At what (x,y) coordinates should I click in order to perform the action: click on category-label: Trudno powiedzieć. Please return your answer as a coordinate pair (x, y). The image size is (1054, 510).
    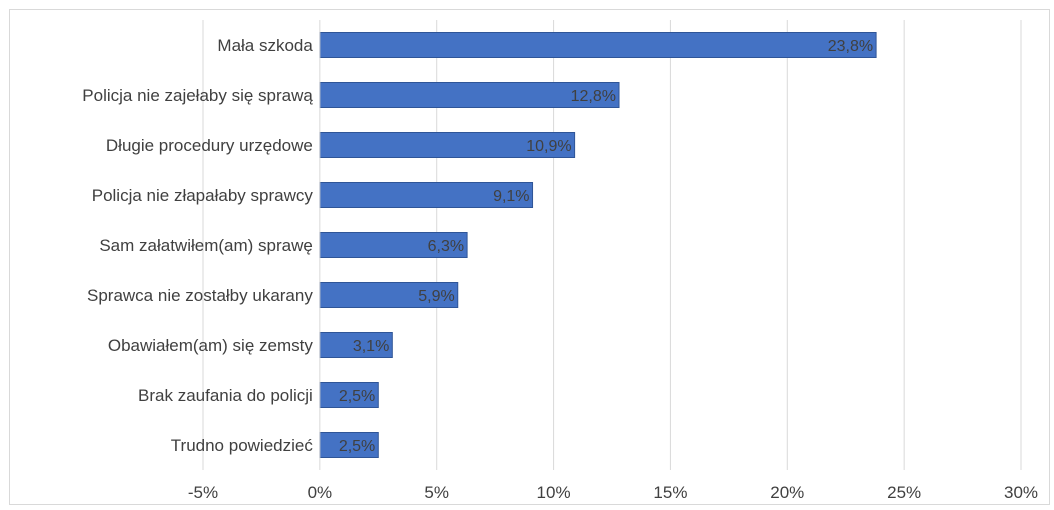
    Looking at the image, I should click on (242, 445).